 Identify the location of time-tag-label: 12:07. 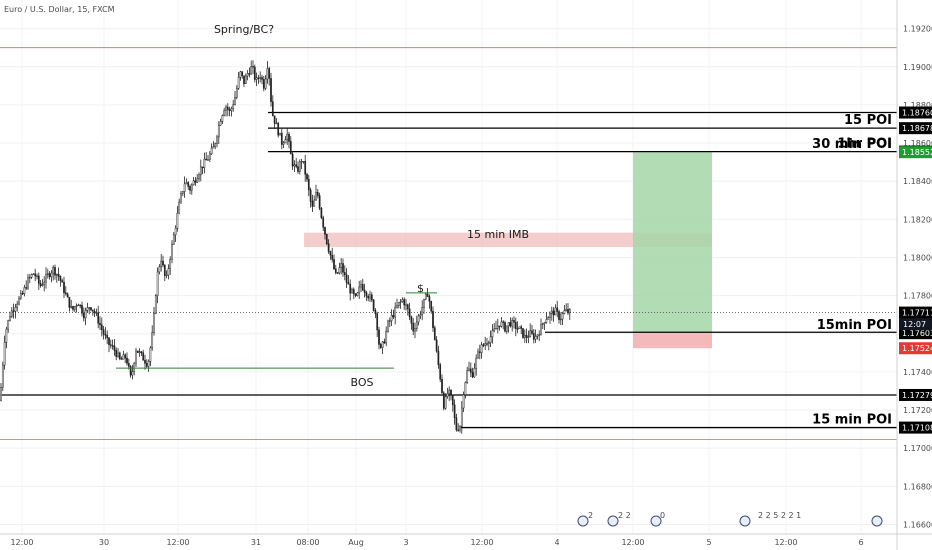
(914, 324).